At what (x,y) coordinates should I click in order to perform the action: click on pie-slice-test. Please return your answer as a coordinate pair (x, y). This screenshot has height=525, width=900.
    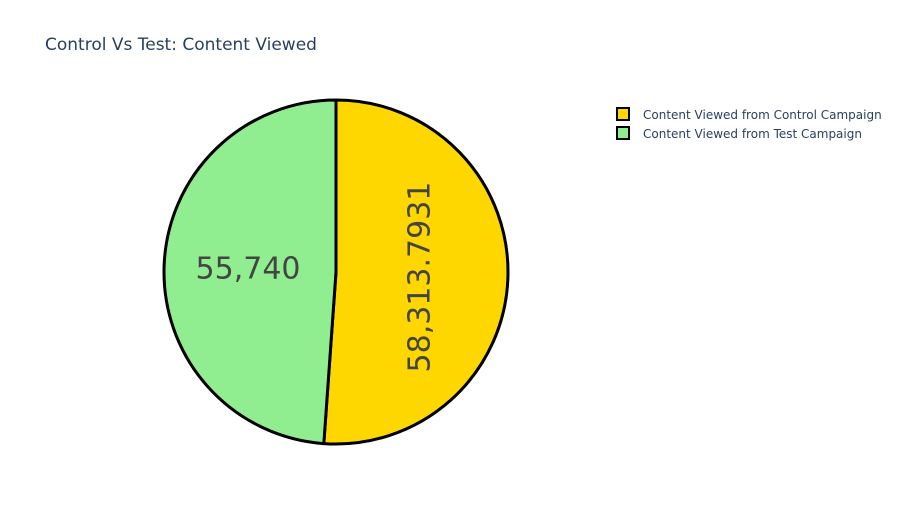
    Looking at the image, I should click on (250, 272).